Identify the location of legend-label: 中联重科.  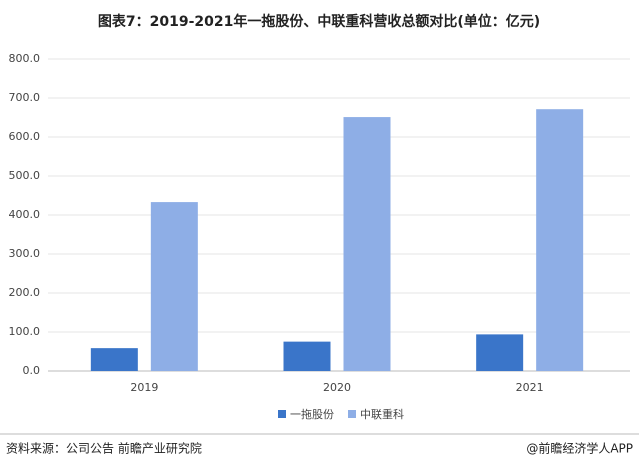
(382, 414).